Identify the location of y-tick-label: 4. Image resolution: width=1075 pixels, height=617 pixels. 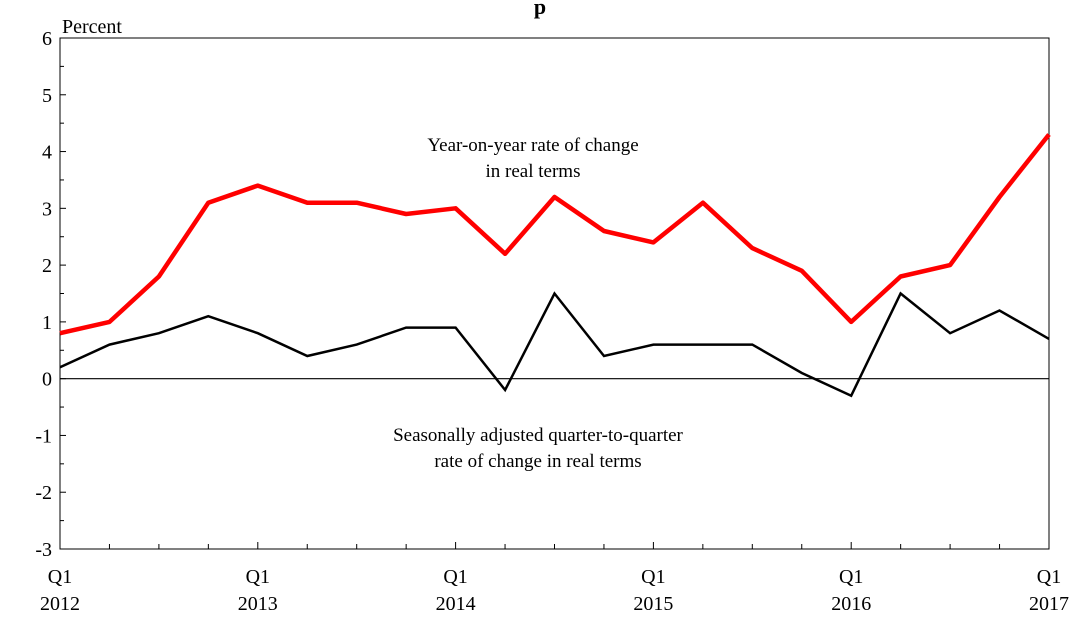
(47, 153).